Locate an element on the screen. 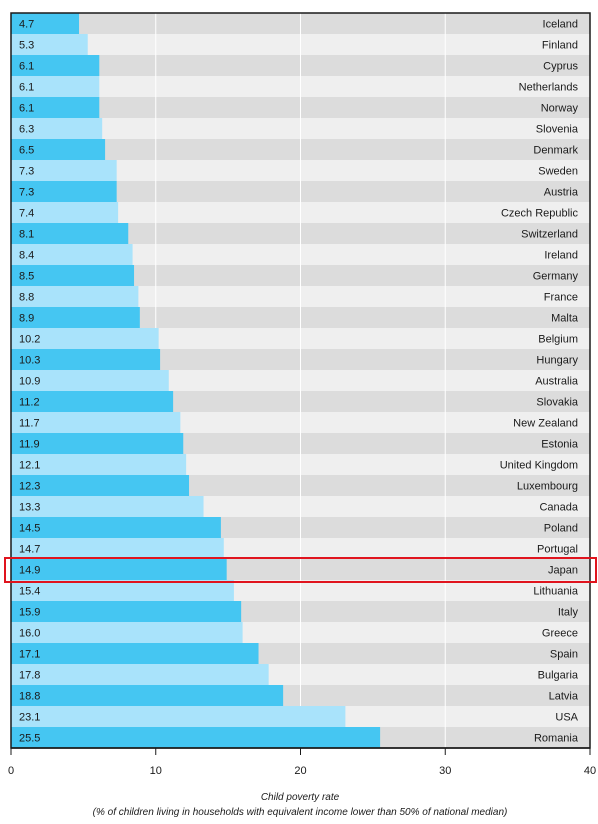 The width and height of the screenshot is (598, 824). bar-estonia is located at coordinates (97, 443).